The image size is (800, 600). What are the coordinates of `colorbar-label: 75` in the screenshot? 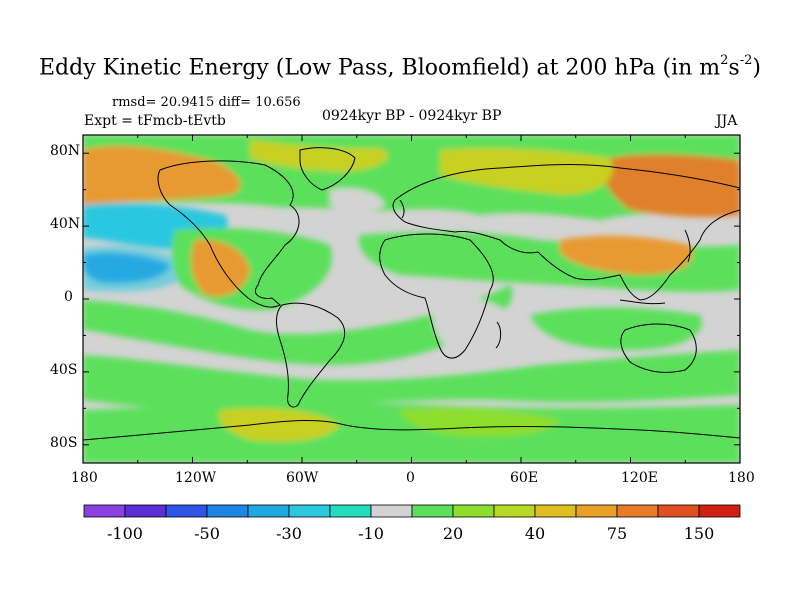 It's located at (617, 533).